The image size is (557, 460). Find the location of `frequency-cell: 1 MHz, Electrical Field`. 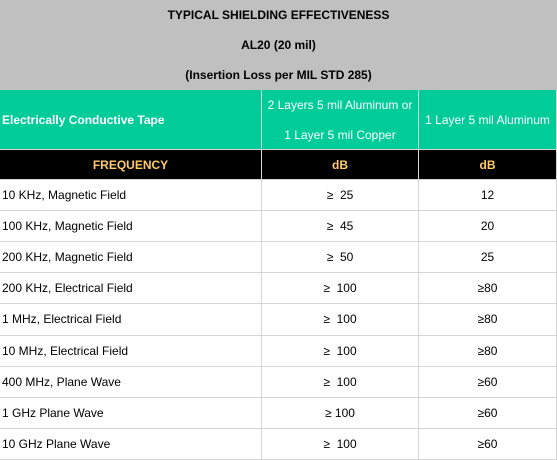

frequency-cell: 1 MHz, Electrical Field is located at coordinates (131, 320).